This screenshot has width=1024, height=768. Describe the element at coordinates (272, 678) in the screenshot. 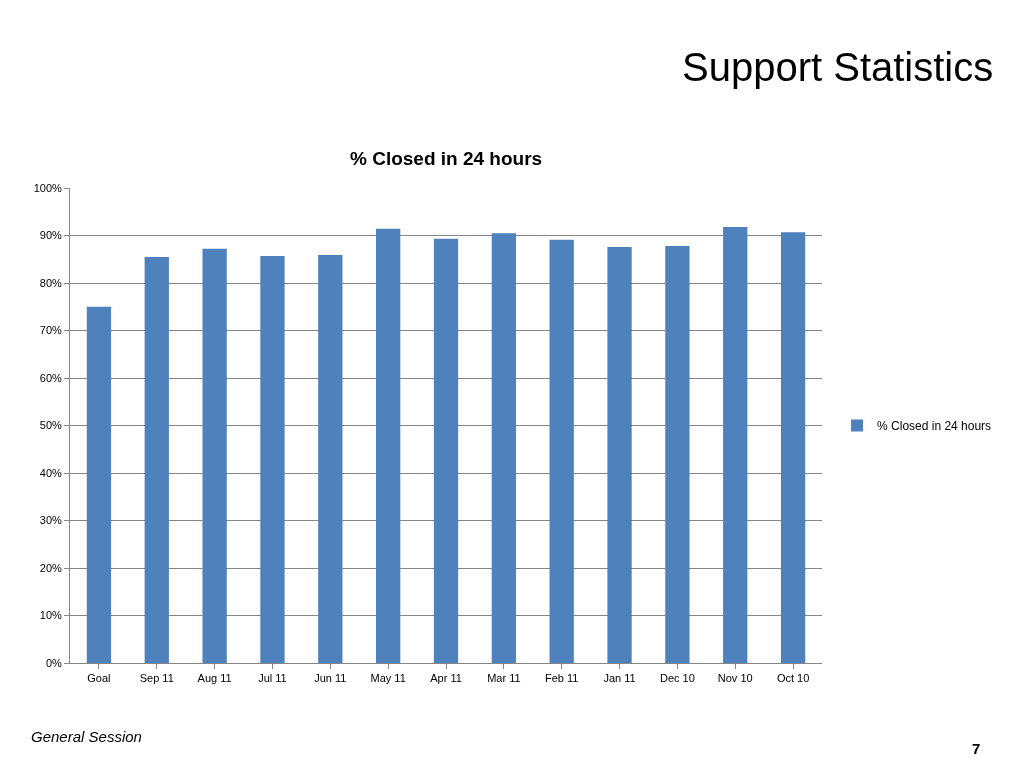

I see `x-tick-label: Jul 11` at that location.